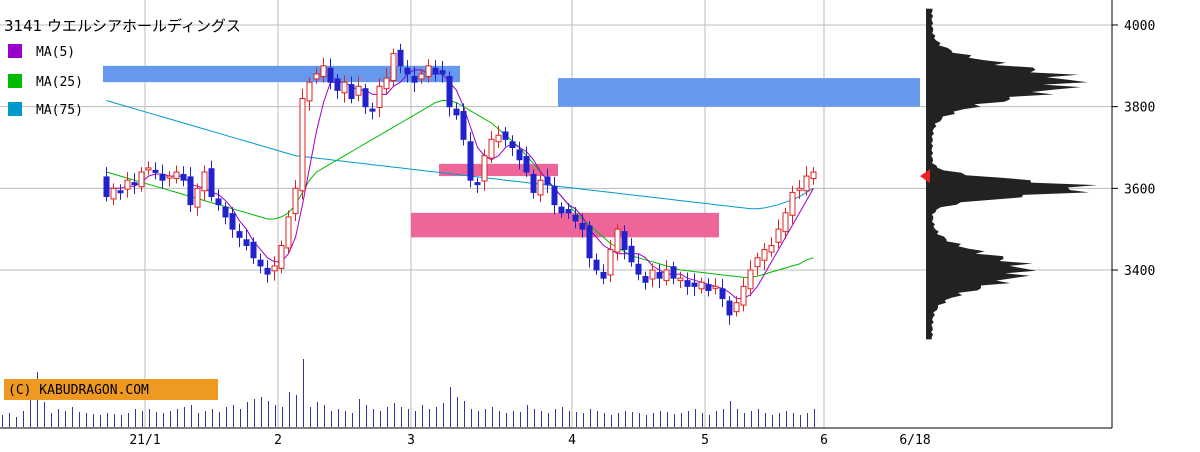 Image resolution: width=1200 pixels, height=452 pixels. I want to click on legend-label-ma5: MA(5), so click(55, 52).